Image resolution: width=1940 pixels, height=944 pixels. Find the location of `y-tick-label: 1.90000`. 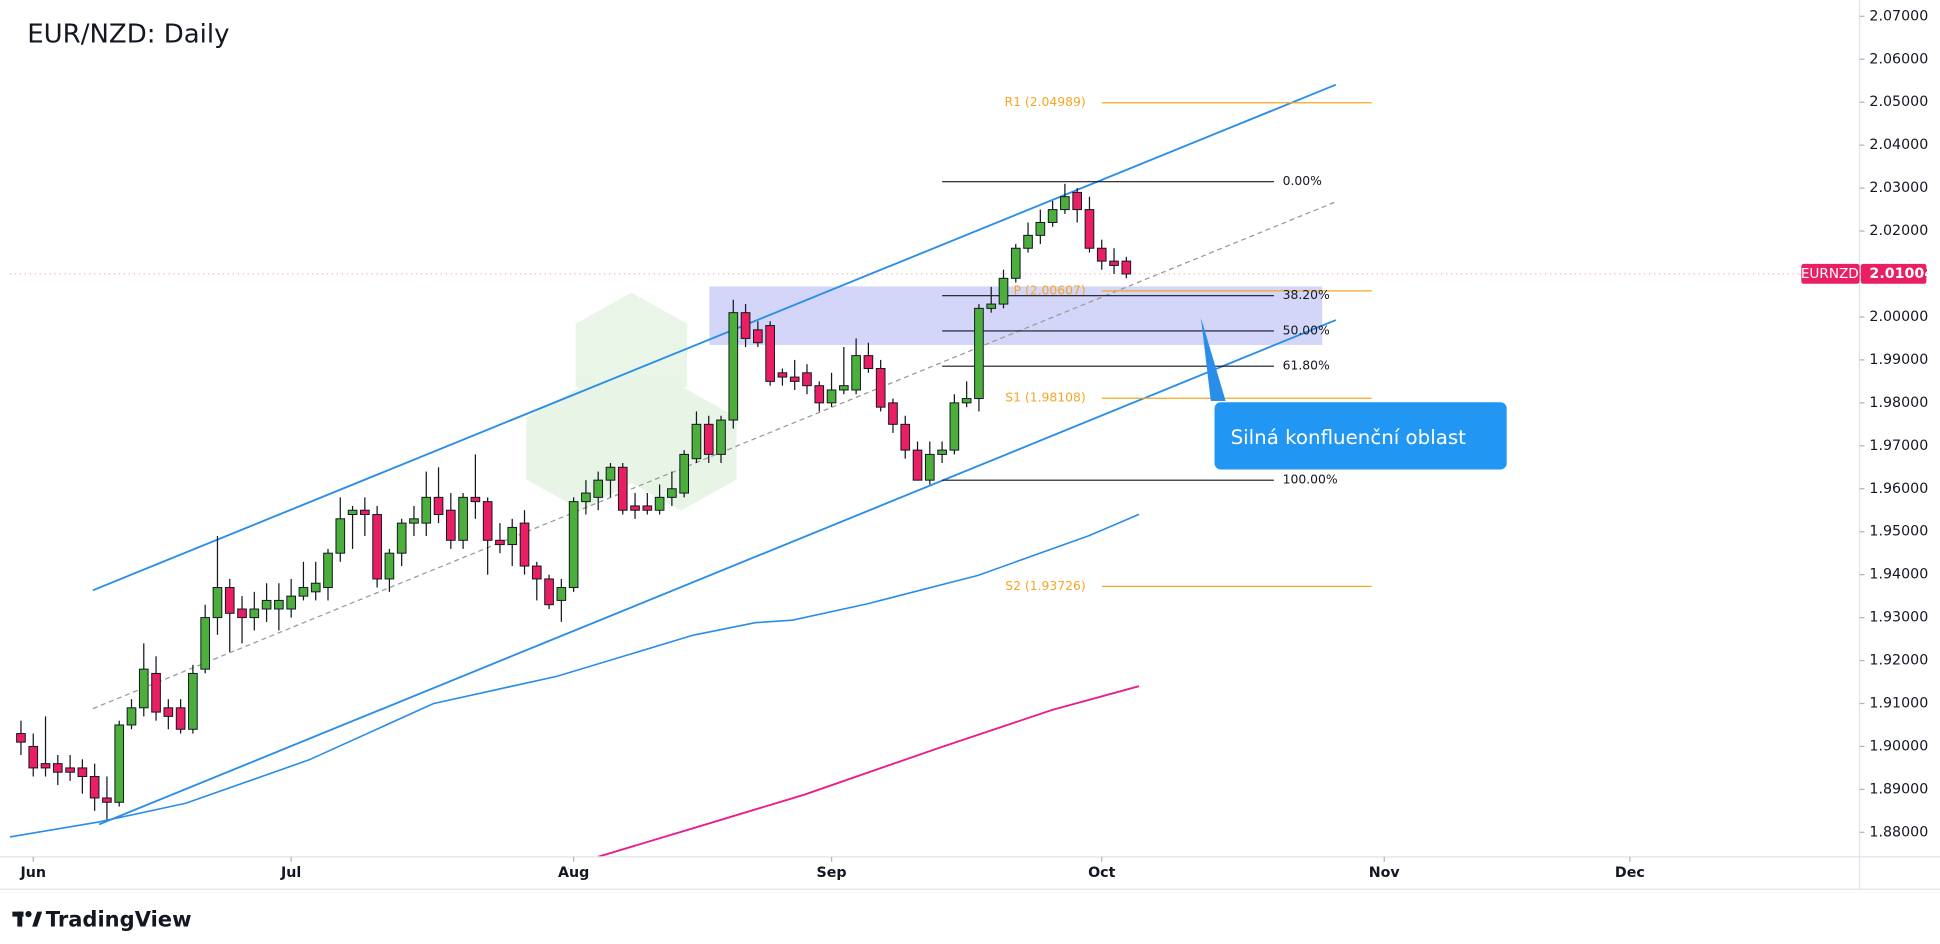

y-tick-label: 1.90000 is located at coordinates (1898, 746).